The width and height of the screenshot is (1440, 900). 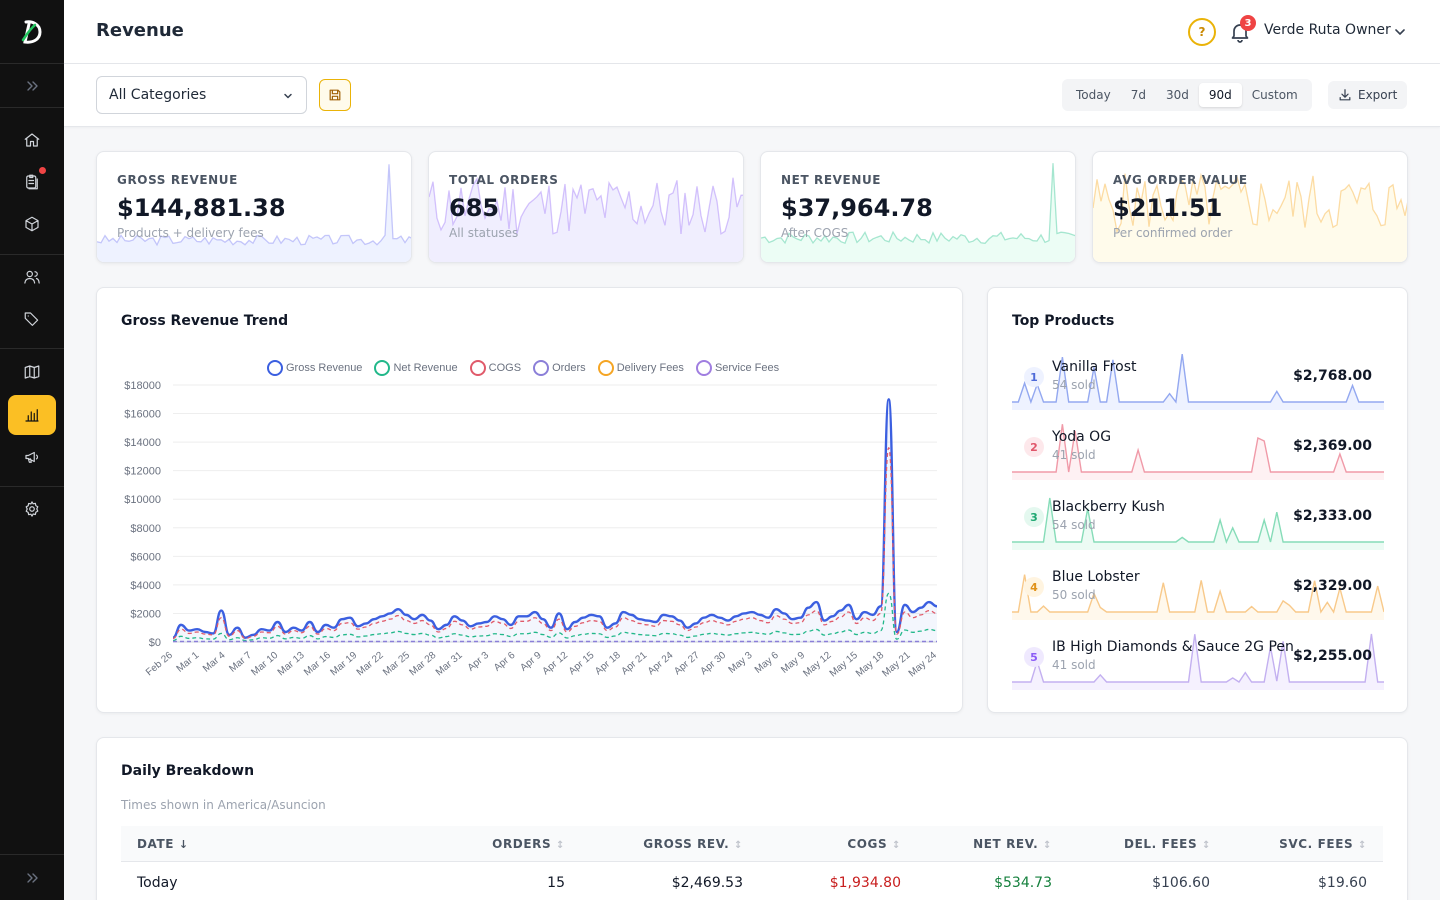 I want to click on map-icon, so click(x=32, y=372).